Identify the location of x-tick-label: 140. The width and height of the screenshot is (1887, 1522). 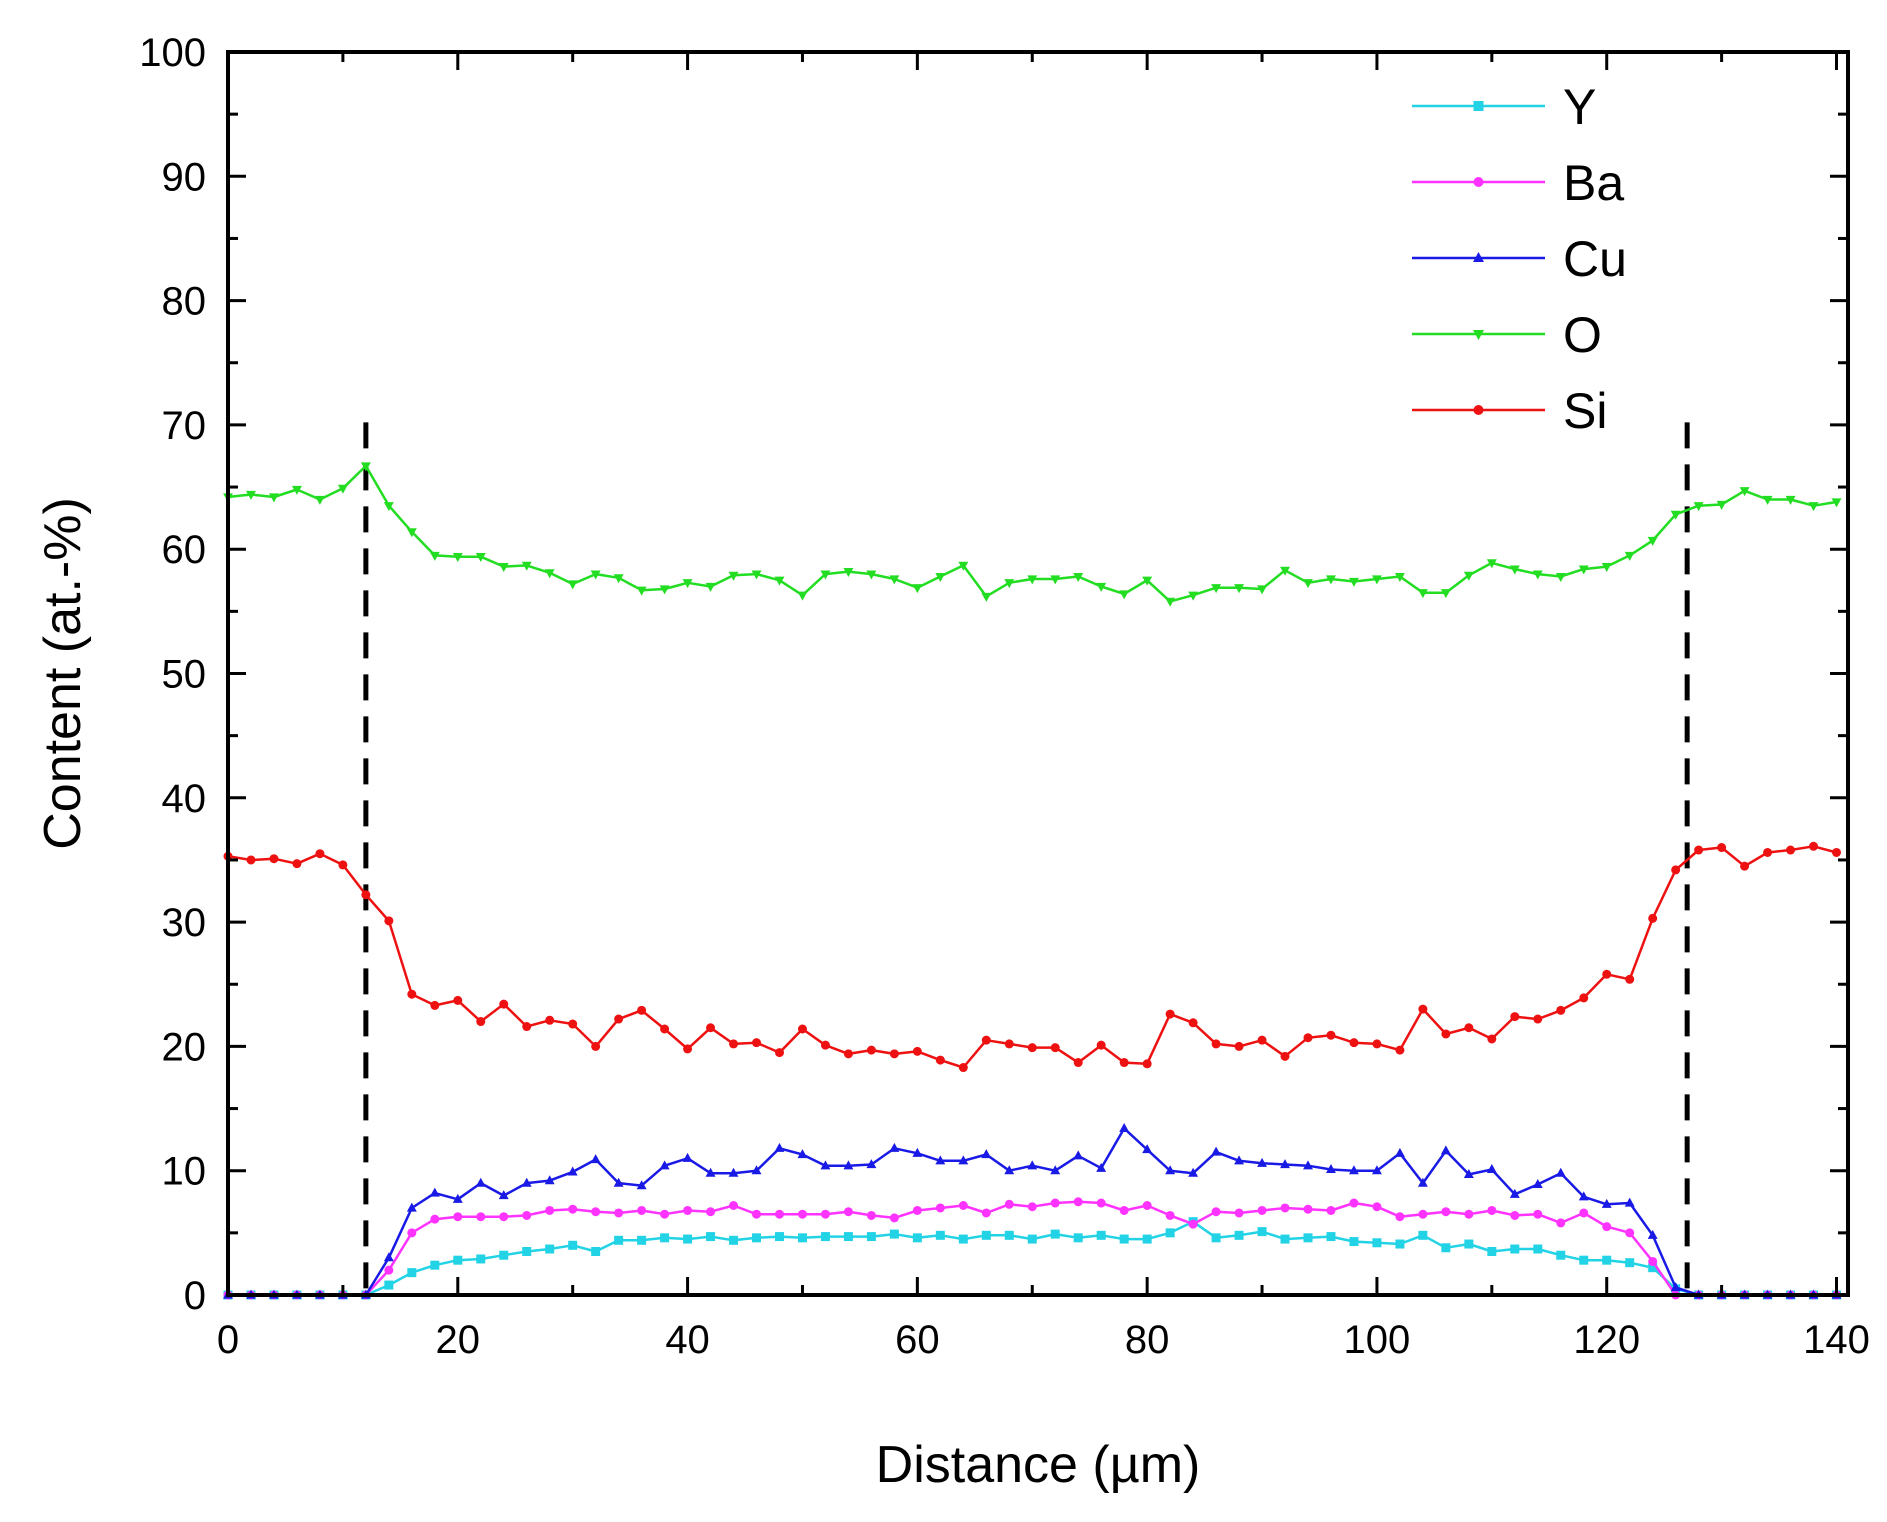
(1836, 1340).